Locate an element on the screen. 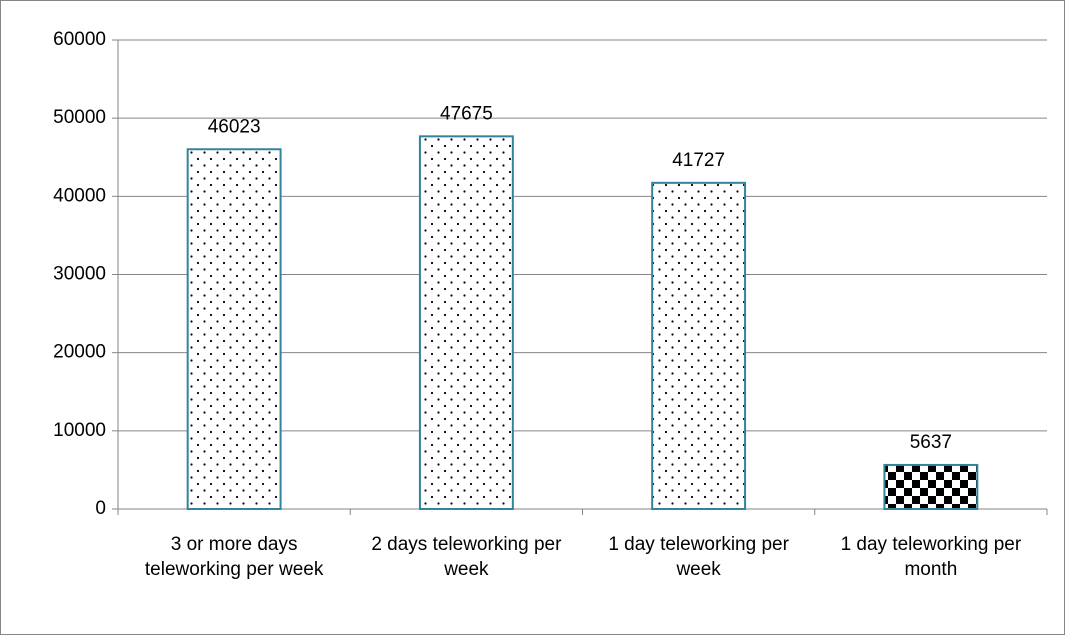 This screenshot has height=635, width=1065. y-tick-label: 60000 is located at coordinates (79, 39).